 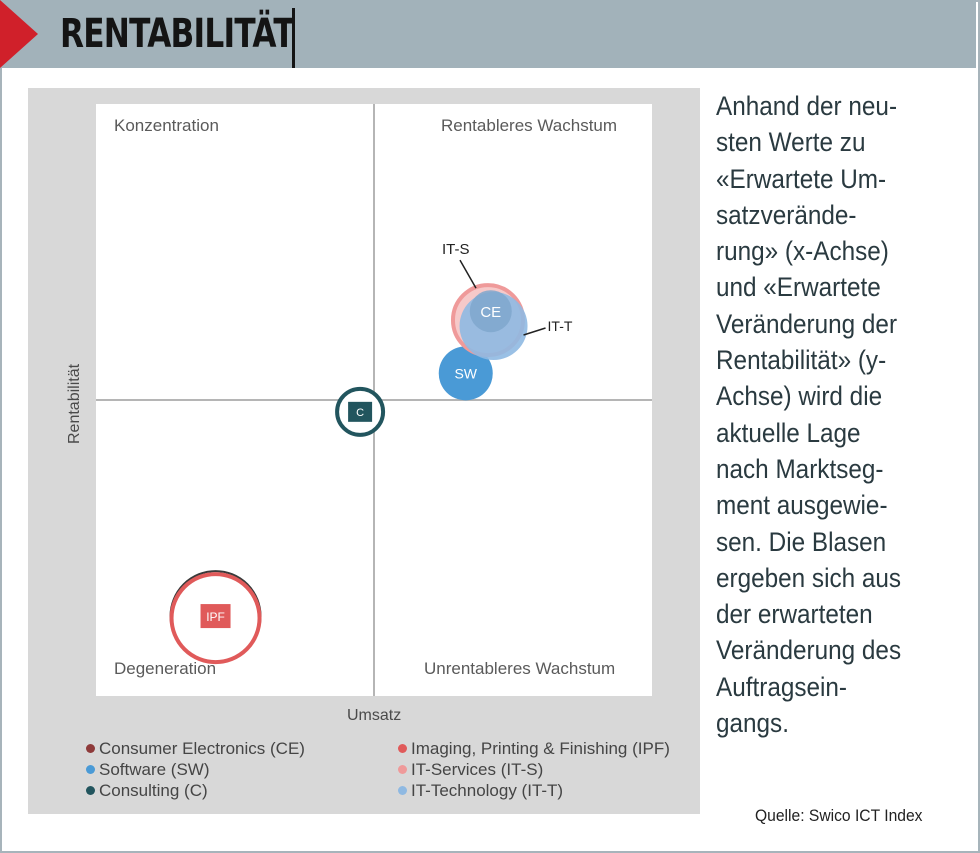 I want to click on bubble-ipf-label-box, so click(x=215, y=616).